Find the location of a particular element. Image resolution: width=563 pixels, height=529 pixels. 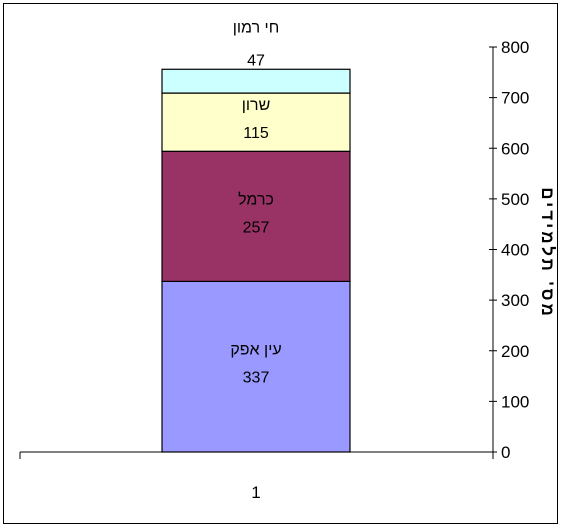

y-tick-label-7: 700 is located at coordinates (515, 98).